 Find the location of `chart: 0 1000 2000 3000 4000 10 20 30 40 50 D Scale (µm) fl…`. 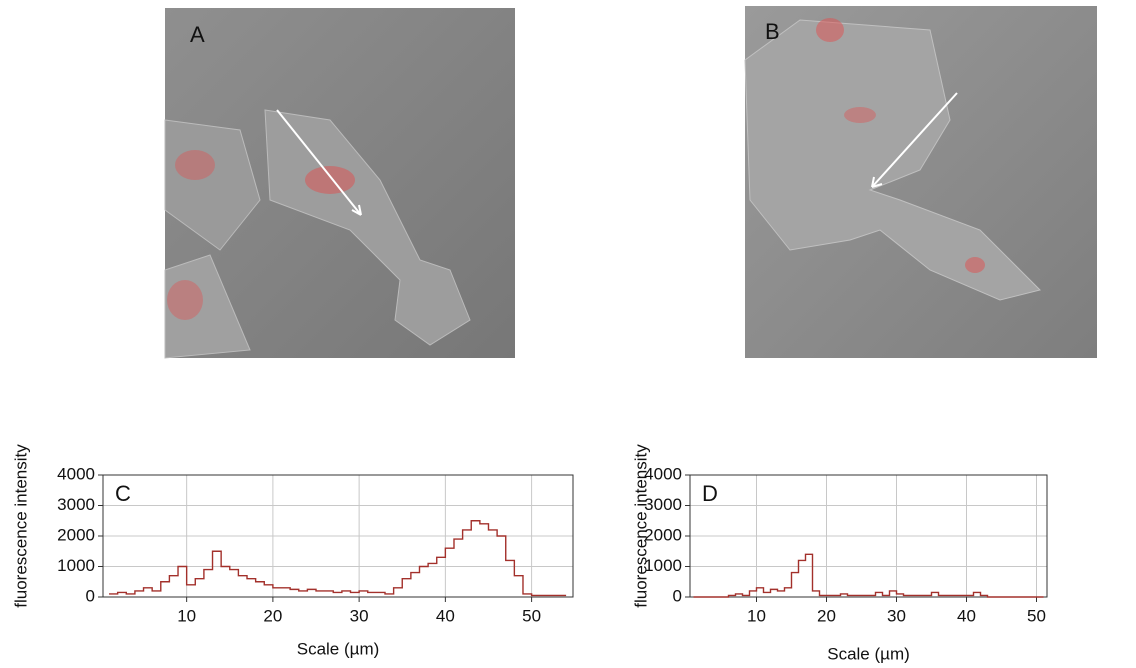

chart: 0 1000 2000 3000 4000 10 20 30 40 50 D Scale (µm) fl… is located at coordinates (839, 553).